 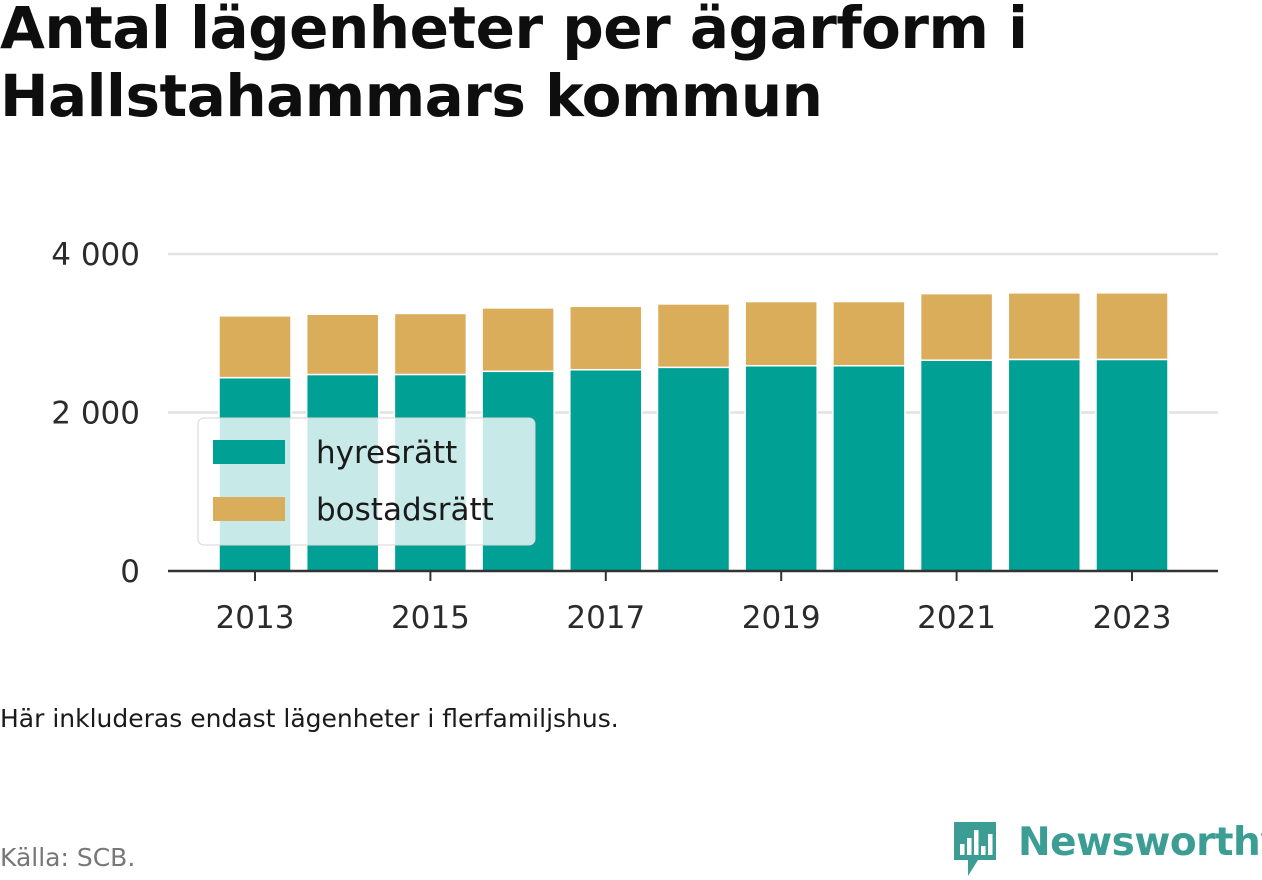 What do you see at coordinates (605, 618) in the screenshot?
I see `x-tick-label: 2017` at bounding box center [605, 618].